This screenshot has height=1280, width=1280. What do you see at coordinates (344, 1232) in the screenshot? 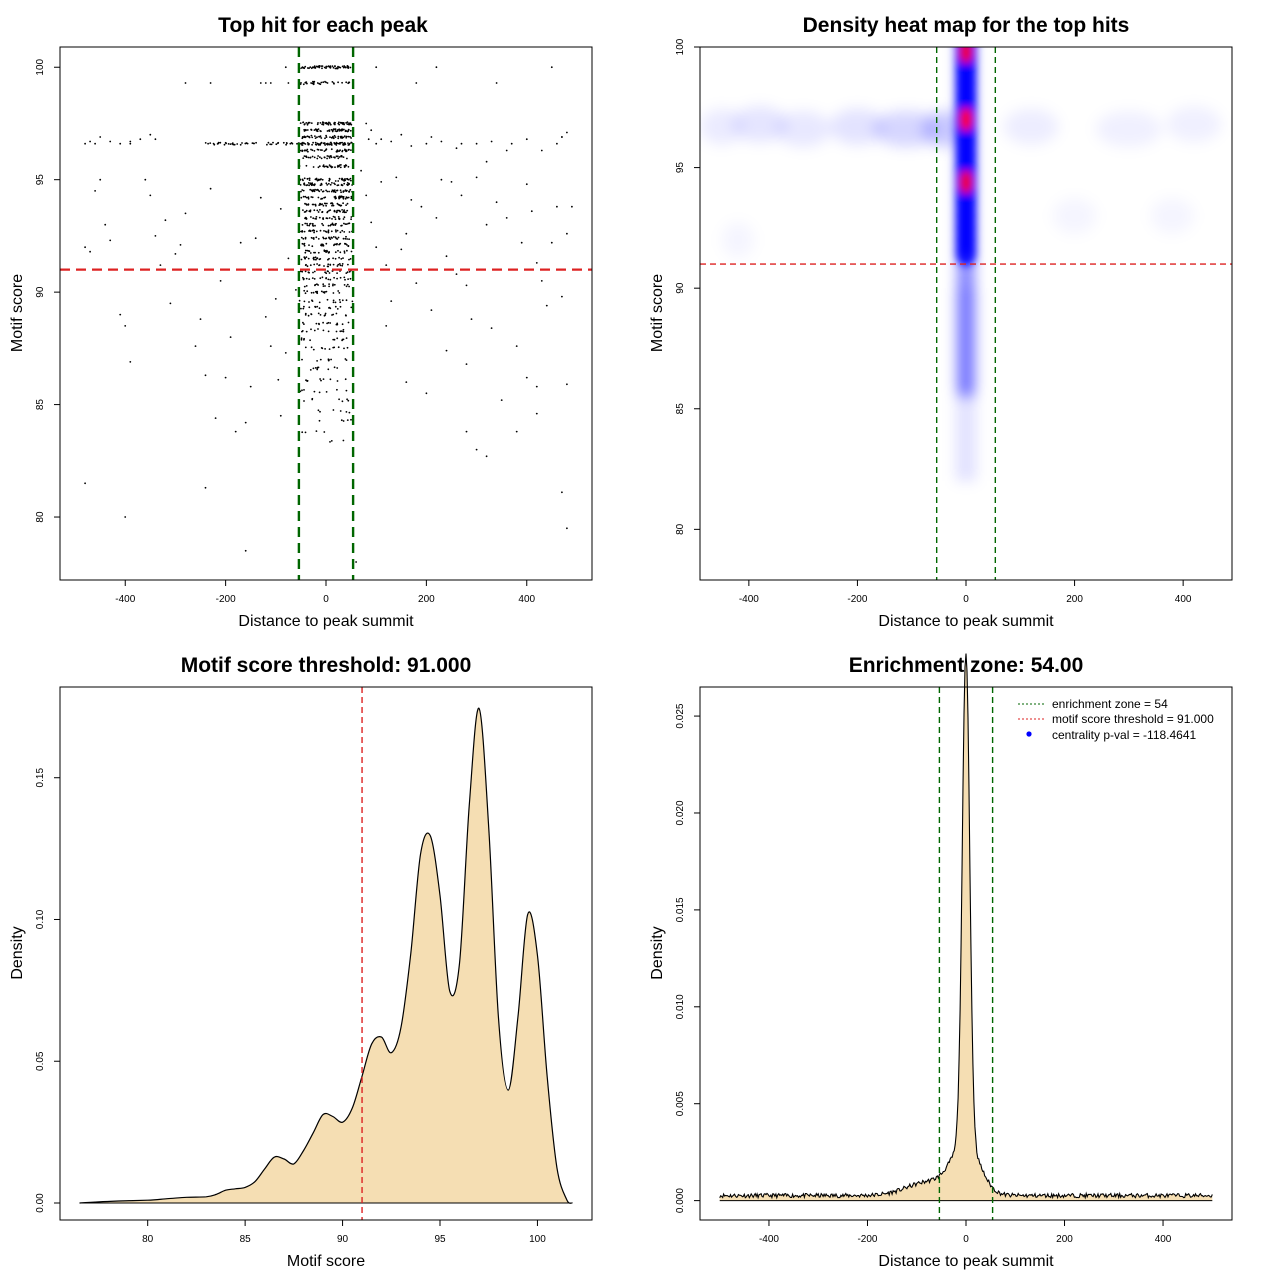
I see `score-density-x-axis: 80 85 90 95 100` at bounding box center [344, 1232].